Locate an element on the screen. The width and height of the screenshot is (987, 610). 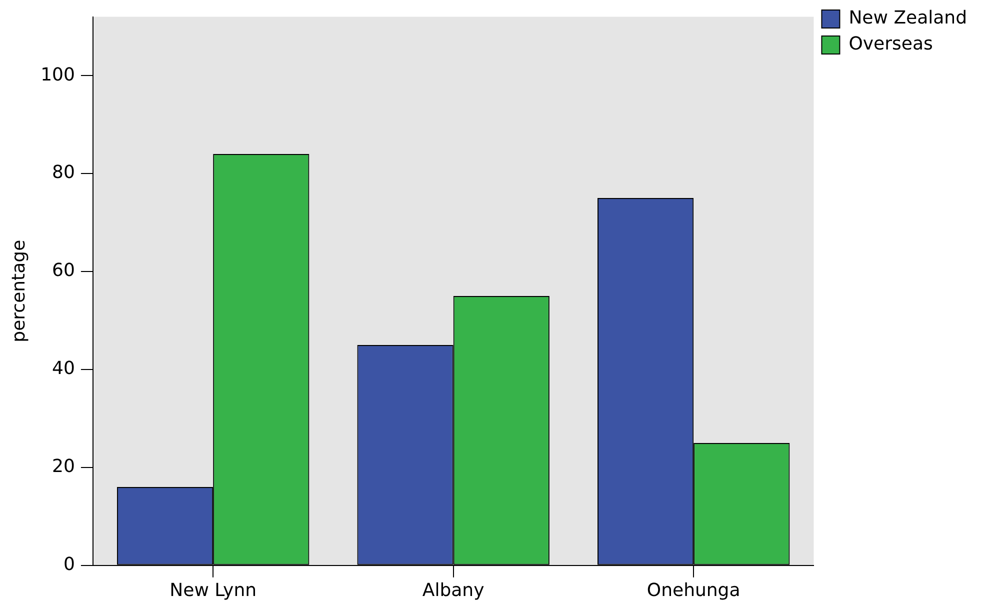
y-axis-title: percentage is located at coordinates (19, 291).